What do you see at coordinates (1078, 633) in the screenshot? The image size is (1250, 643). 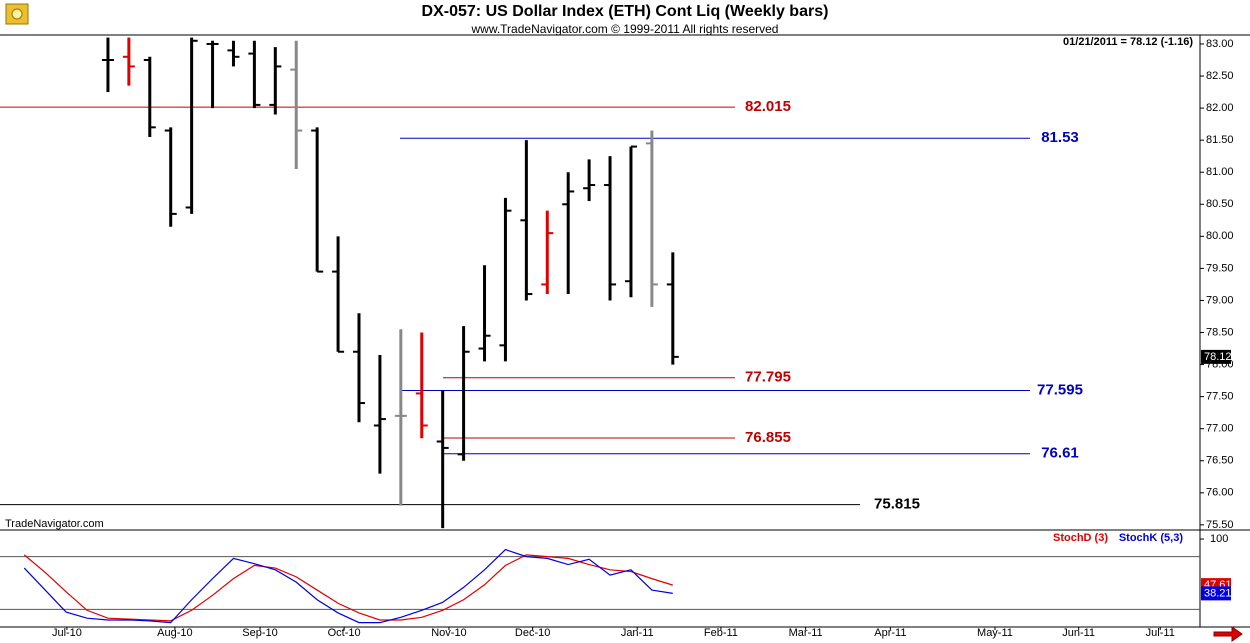 I see `x-tick-label: Jun-11` at bounding box center [1078, 633].